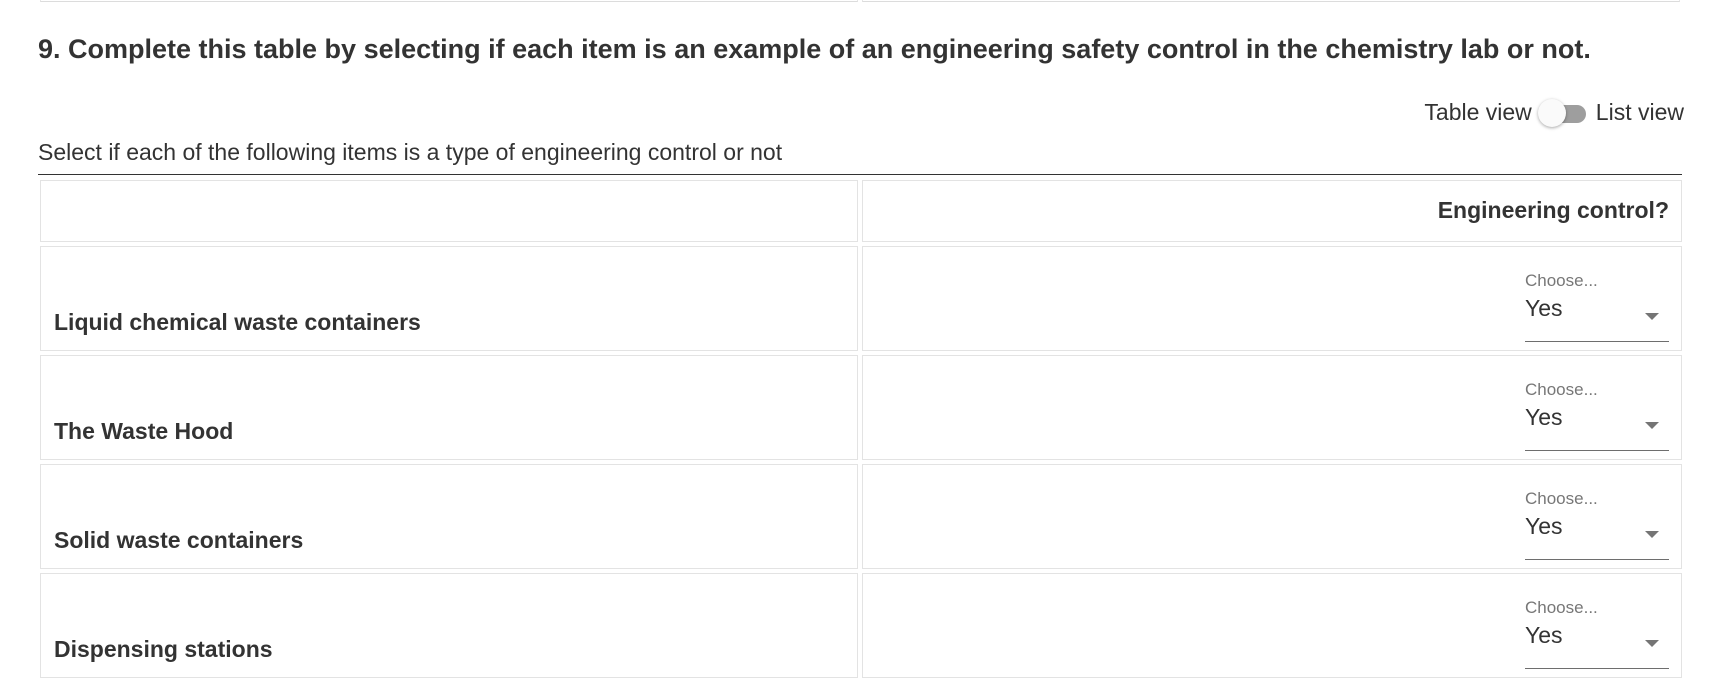  Describe the element at coordinates (861, 516) in the screenshot. I see `table-row: Solid waste containers Choose... Yes` at that location.